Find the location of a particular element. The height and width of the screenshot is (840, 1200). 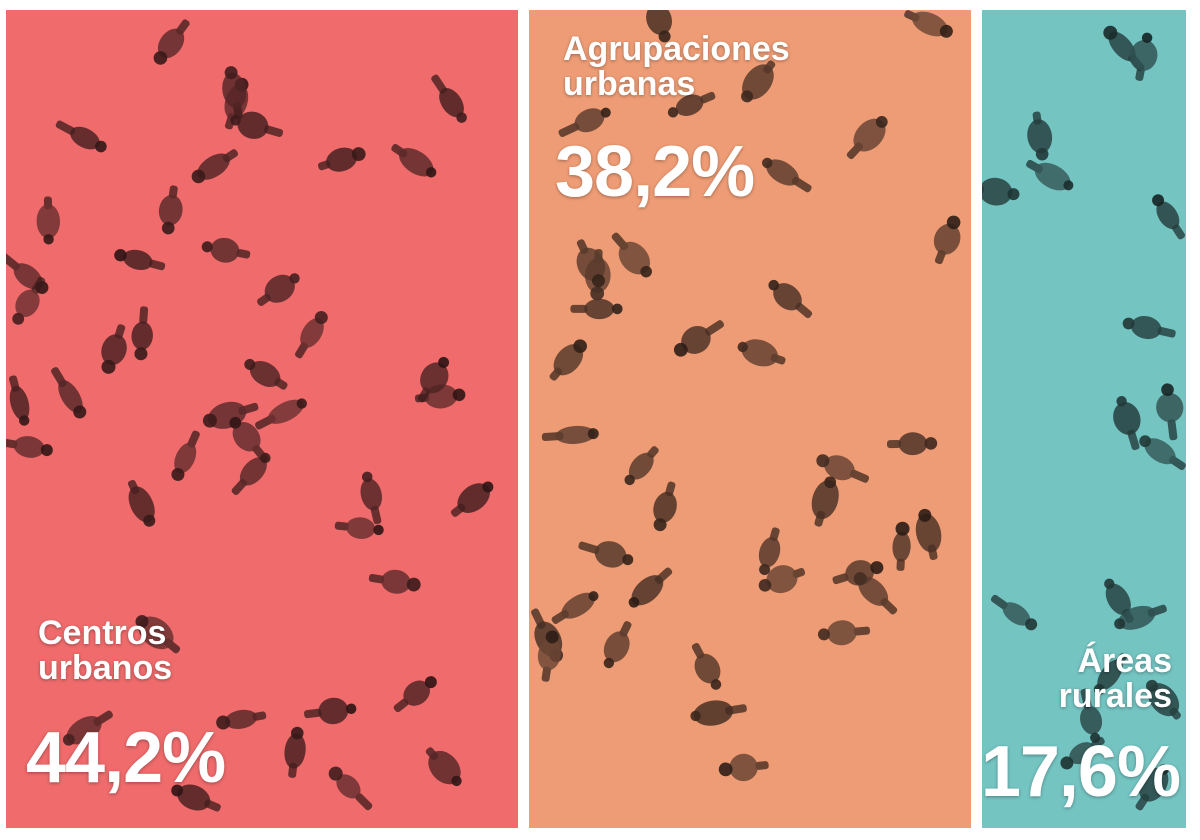

category-label: Centros urbanos is located at coordinates (105, 650).